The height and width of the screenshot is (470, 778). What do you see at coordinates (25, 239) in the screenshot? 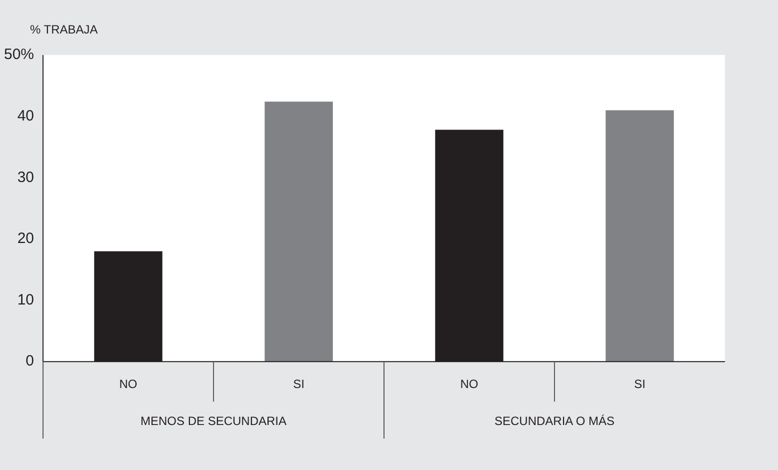
I see `y-tick-label: 20` at bounding box center [25, 239].